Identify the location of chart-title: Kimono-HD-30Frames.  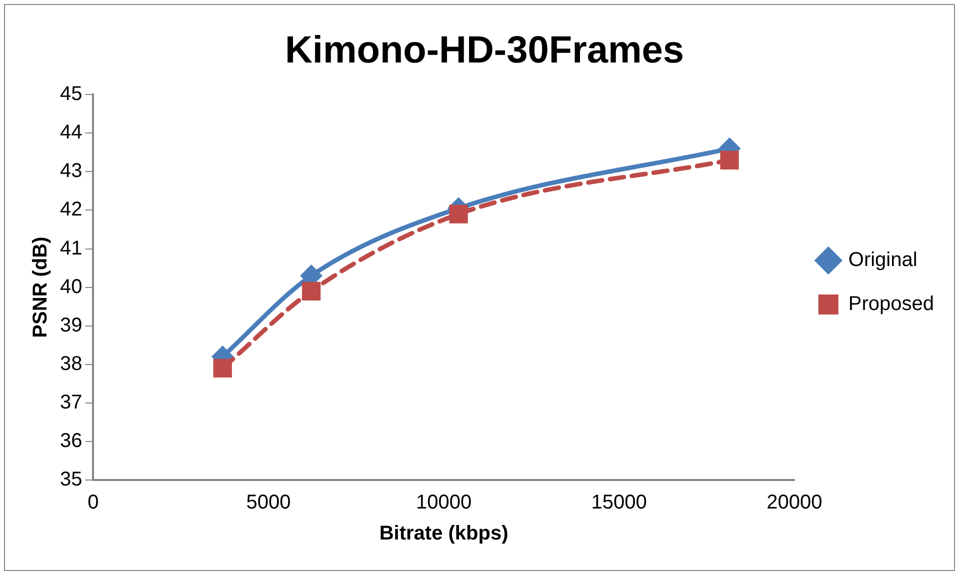
(484, 50).